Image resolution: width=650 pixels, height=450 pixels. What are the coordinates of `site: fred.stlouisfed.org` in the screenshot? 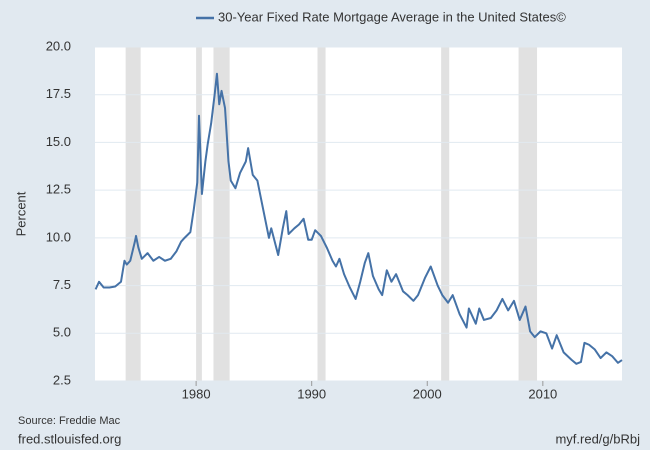 It's located at (69, 438).